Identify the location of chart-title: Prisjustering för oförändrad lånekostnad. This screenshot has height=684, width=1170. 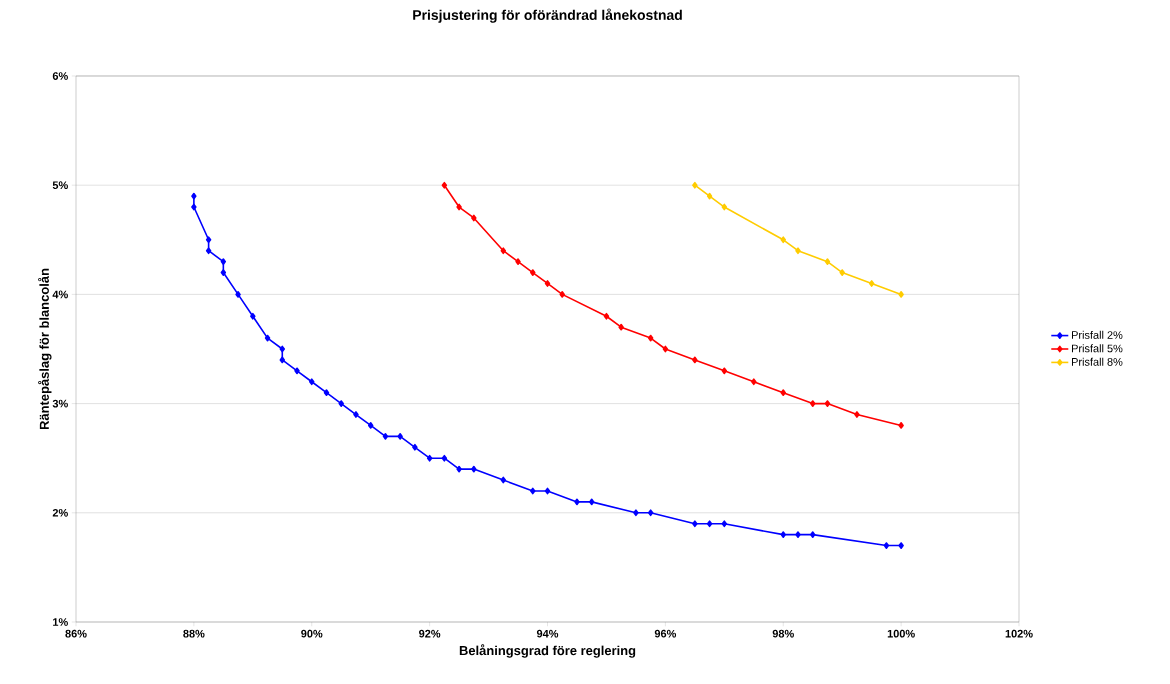
(547, 15).